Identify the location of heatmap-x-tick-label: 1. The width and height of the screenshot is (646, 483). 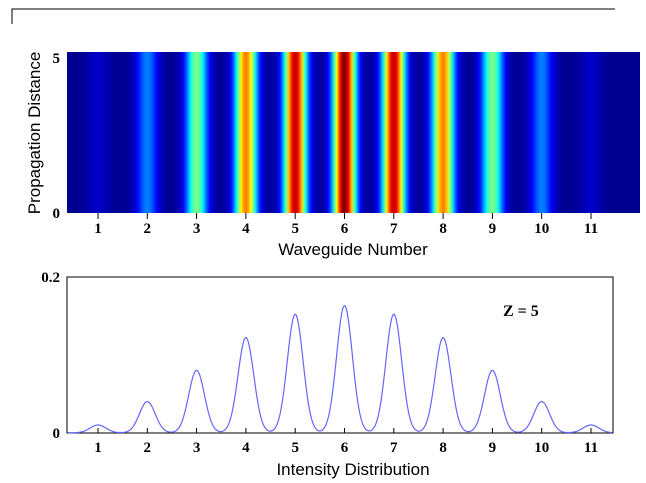
(98, 229).